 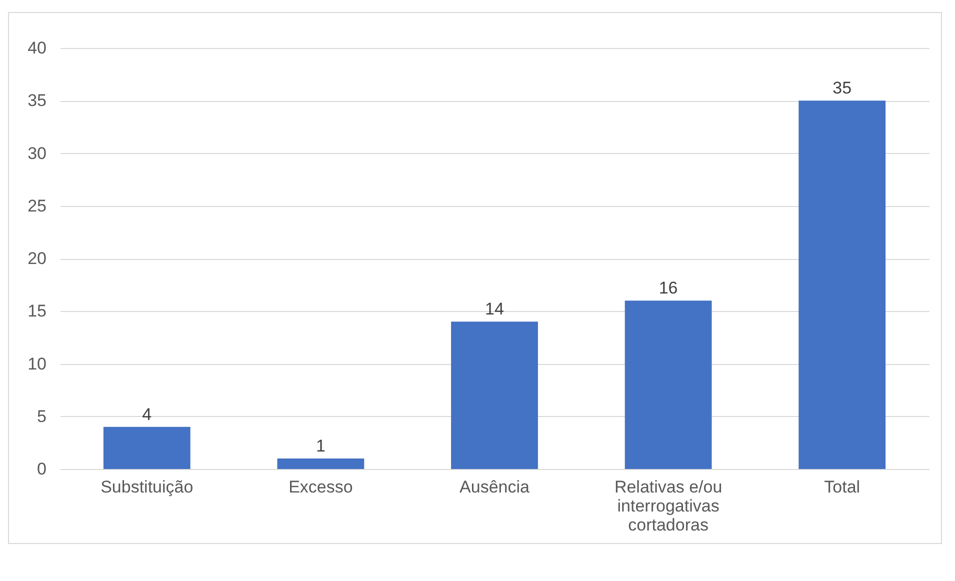 I want to click on y-tick-label: 20, so click(x=37, y=258).